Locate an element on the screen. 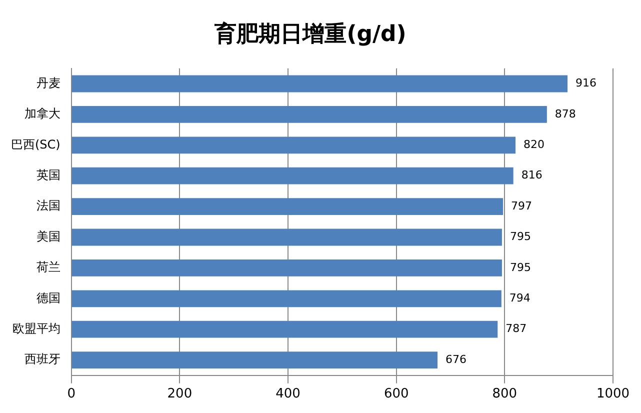  y-tick-label: 欧盟平均 is located at coordinates (36, 328).